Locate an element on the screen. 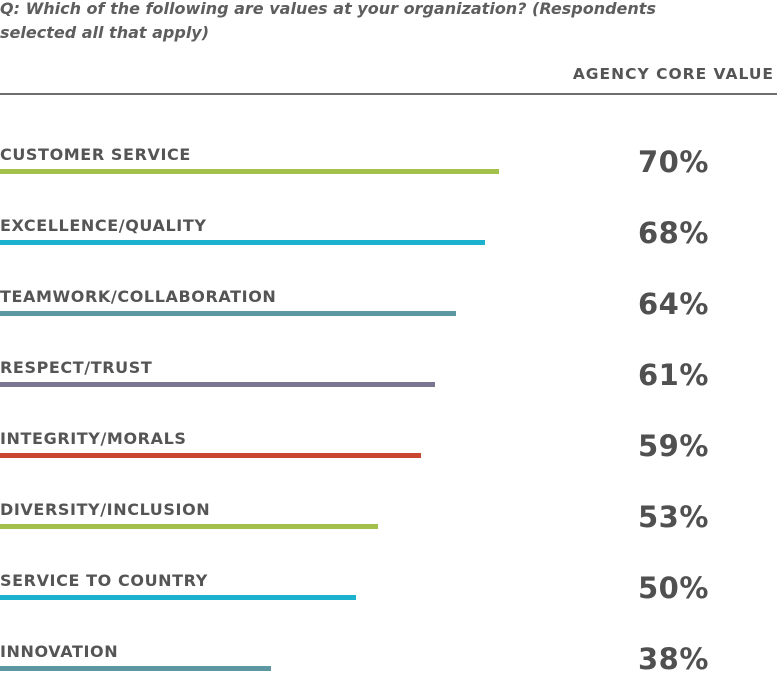  category-label: EXCELLENCE/QUALITY is located at coordinates (103, 225).